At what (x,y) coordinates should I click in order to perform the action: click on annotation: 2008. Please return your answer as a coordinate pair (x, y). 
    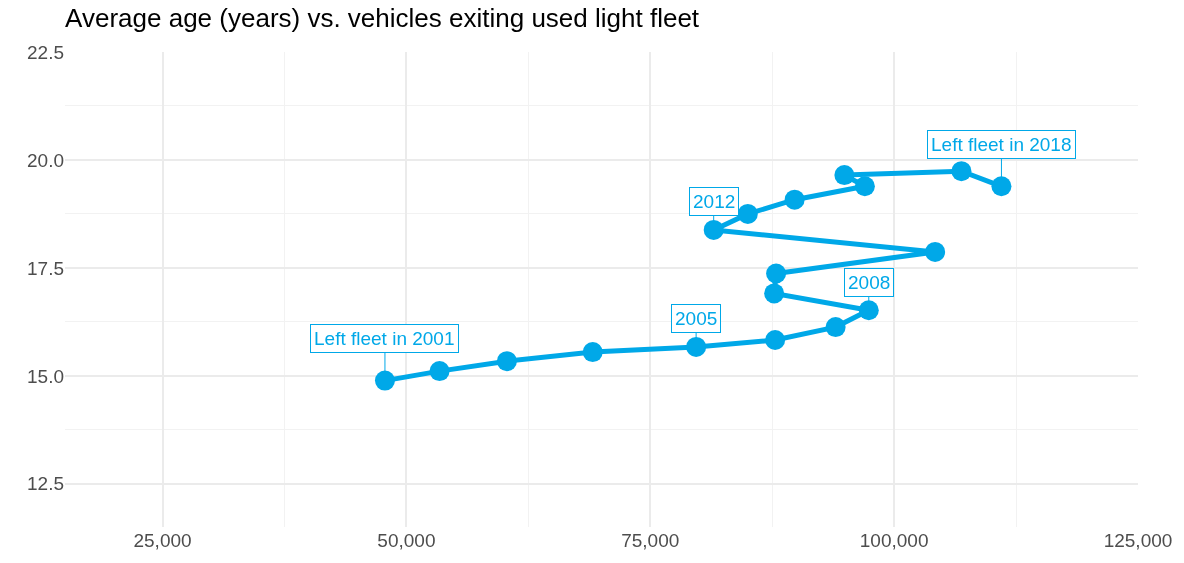
    Looking at the image, I should click on (869, 282).